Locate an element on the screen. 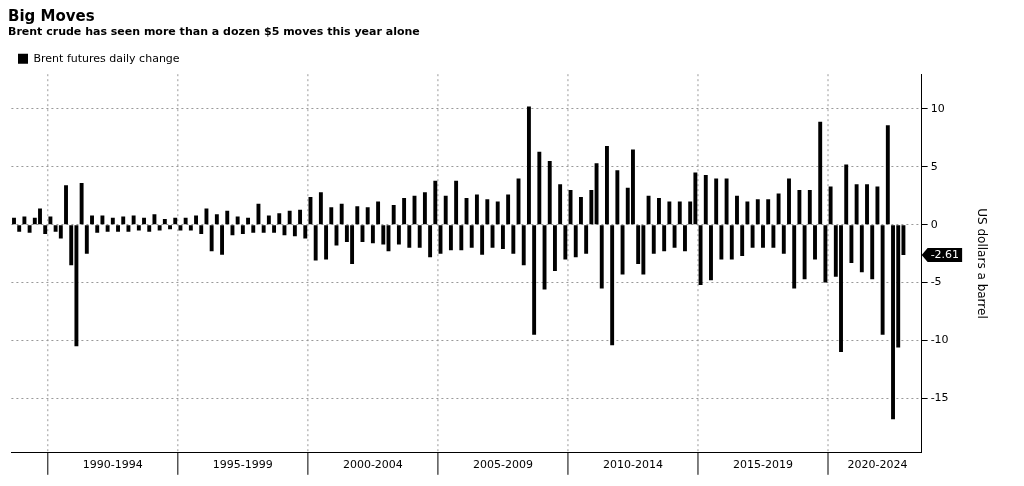 The height and width of the screenshot is (486, 1024). y-tick-label: -10 is located at coordinates (939, 340).